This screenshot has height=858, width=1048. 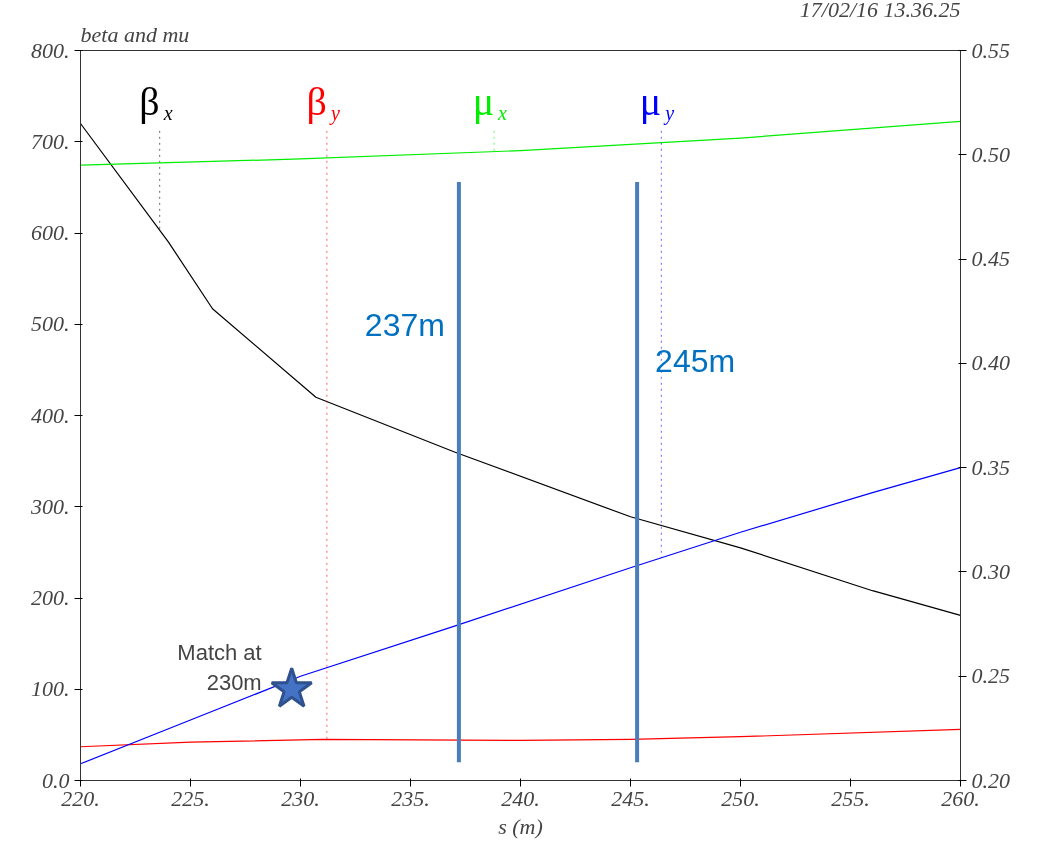 What do you see at coordinates (990, 154) in the screenshot?
I see `y2-tick-label: 0.50` at bounding box center [990, 154].